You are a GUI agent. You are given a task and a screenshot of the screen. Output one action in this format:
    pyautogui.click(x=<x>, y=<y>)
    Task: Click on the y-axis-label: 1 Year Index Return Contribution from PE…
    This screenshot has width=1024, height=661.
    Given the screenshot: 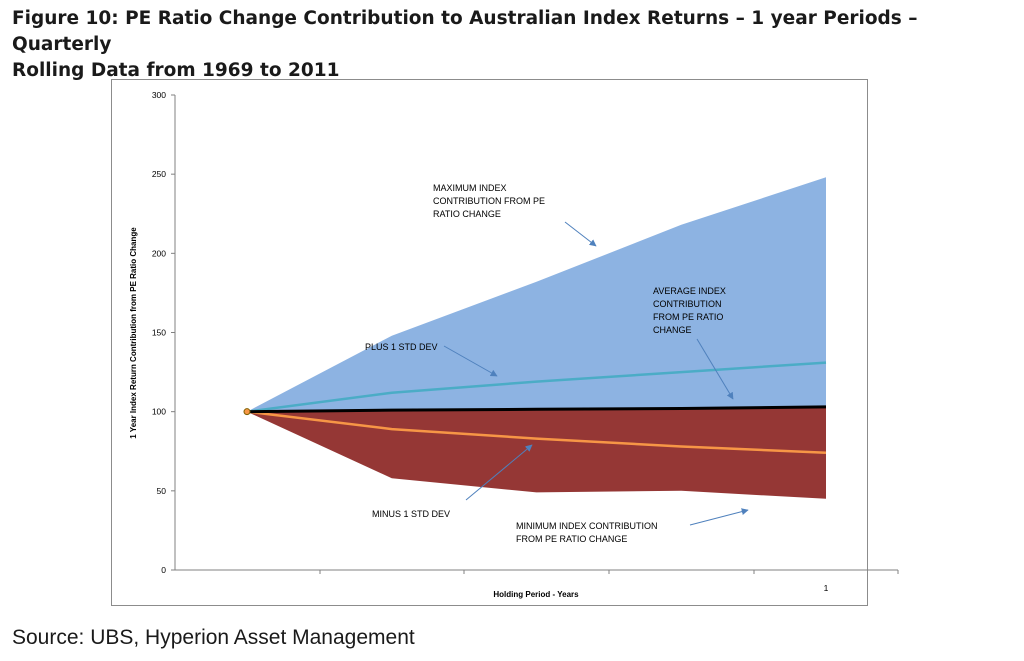 What is the action you would take?
    pyautogui.click(x=133, y=333)
    